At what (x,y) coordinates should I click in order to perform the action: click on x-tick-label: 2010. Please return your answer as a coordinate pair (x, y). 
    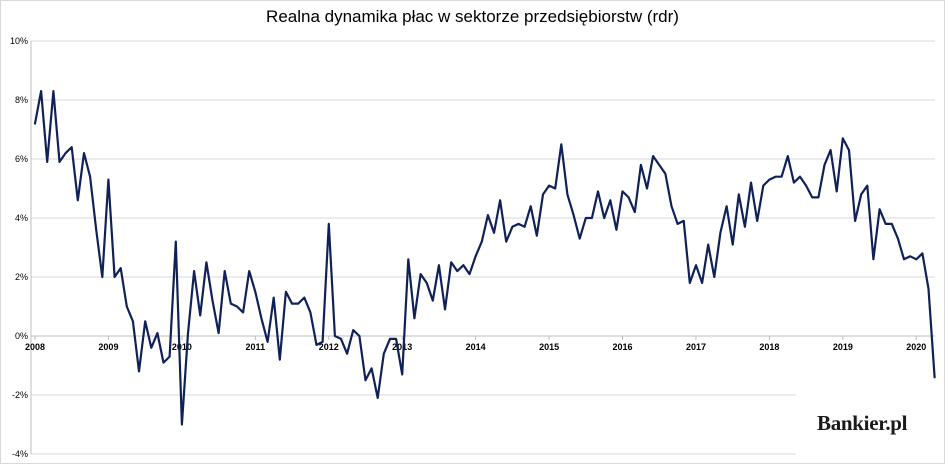
    Looking at the image, I should click on (182, 347).